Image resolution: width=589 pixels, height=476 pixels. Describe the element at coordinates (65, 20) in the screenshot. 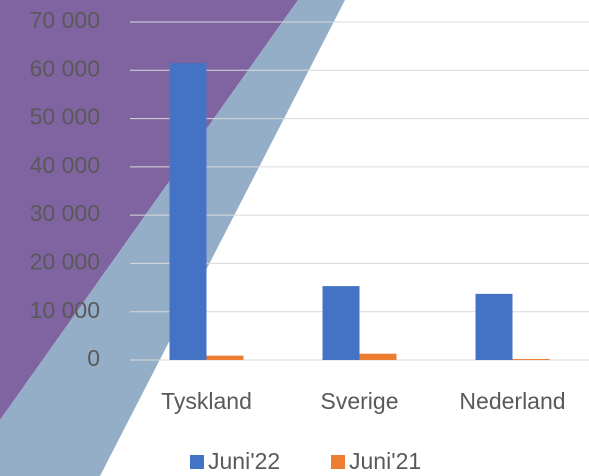

I see `y-tick-label: 70 000` at that location.